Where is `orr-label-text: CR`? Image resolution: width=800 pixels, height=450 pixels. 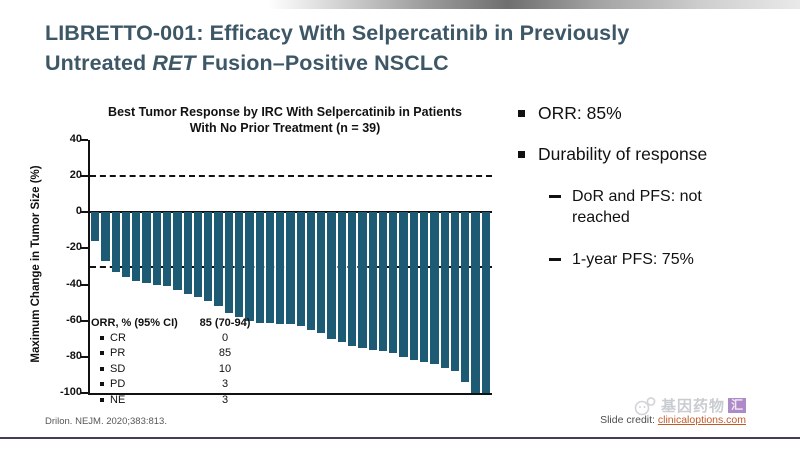
orr-label-text: CR is located at coordinates (118, 338).